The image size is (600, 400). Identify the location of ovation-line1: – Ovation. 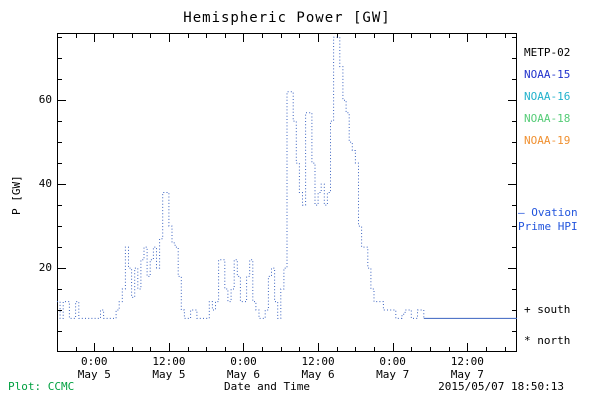
(548, 212).